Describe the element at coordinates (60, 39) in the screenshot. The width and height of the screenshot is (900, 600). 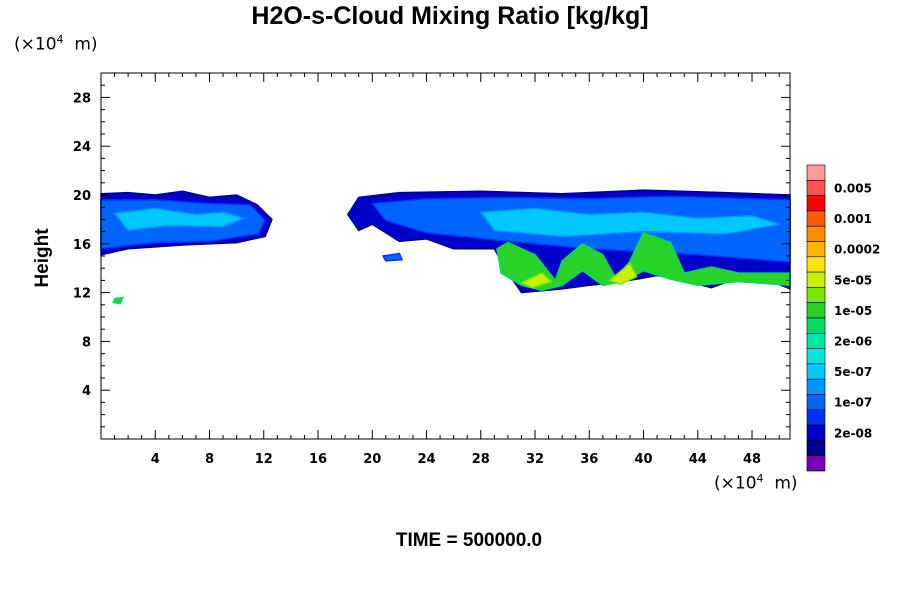
I see `y-unit-exponent: 4` at that location.